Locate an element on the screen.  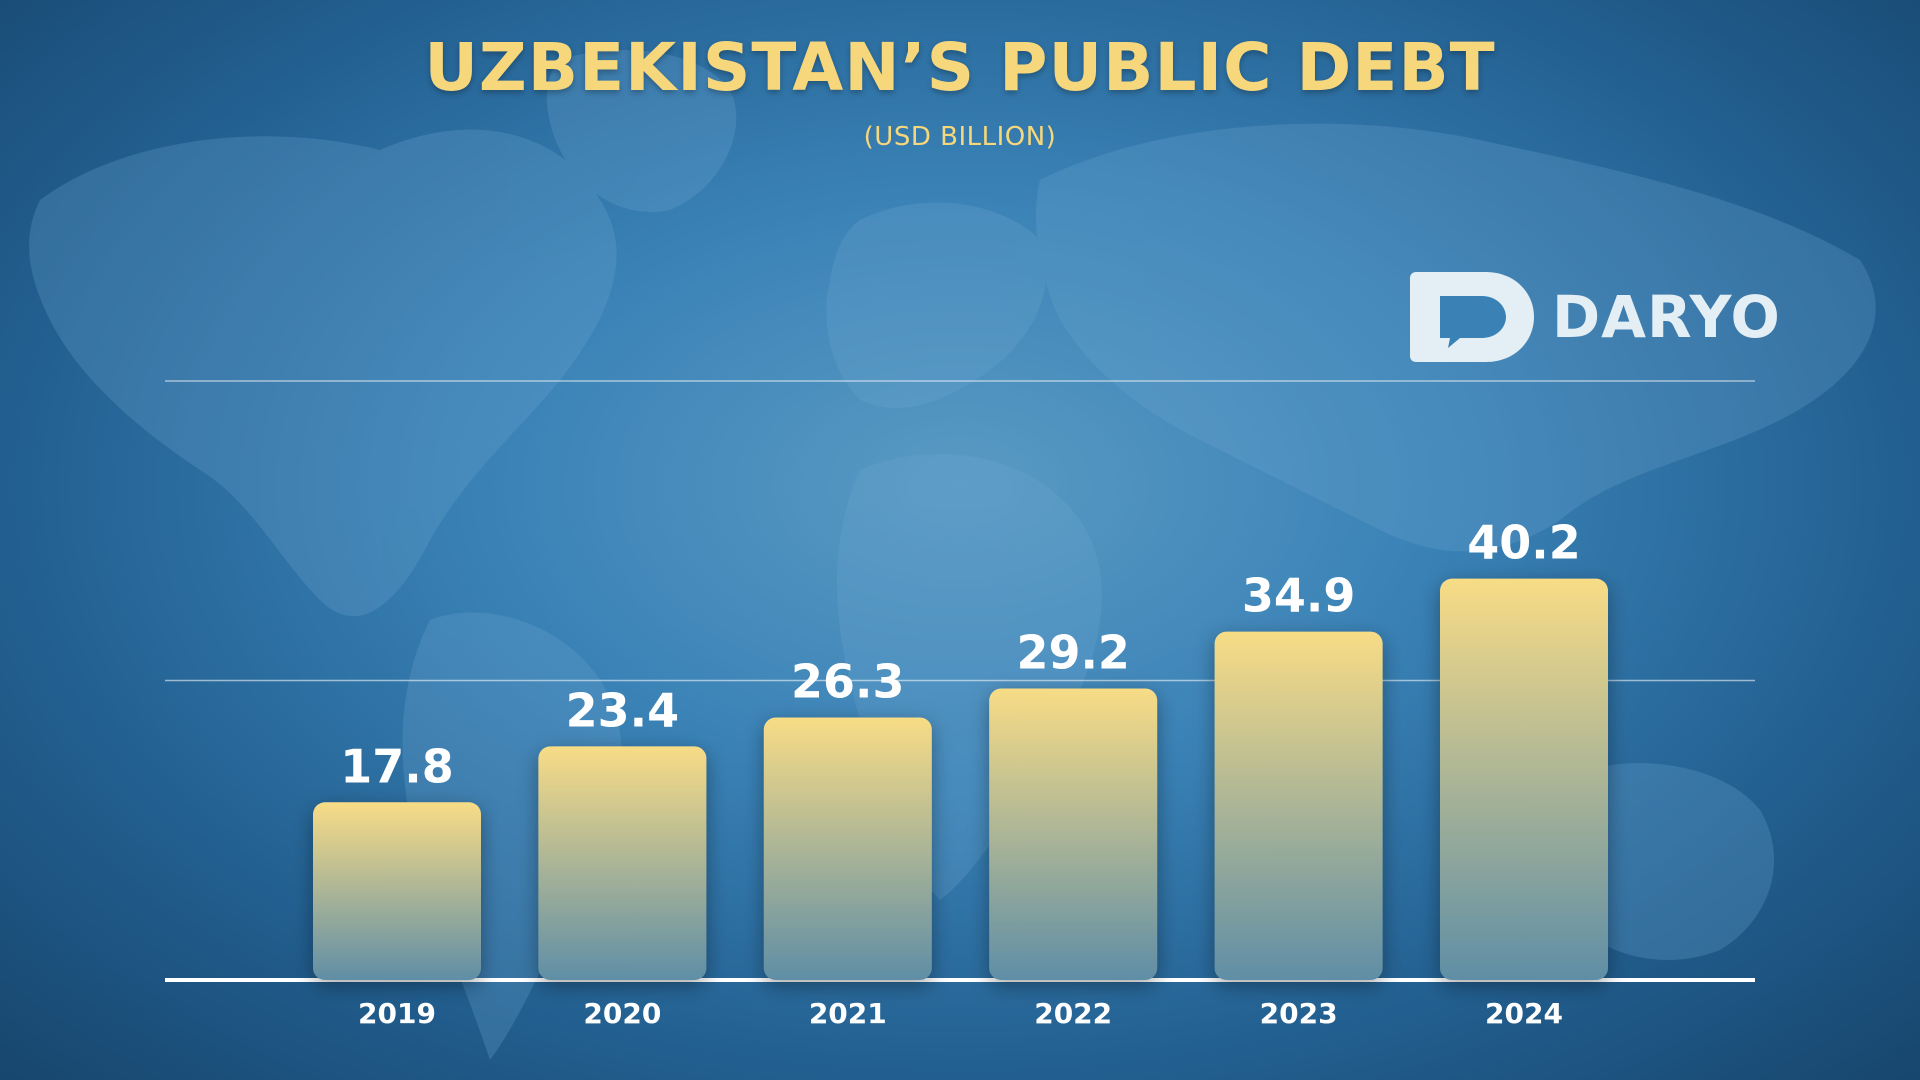
bar-2019 is located at coordinates (397, 891).